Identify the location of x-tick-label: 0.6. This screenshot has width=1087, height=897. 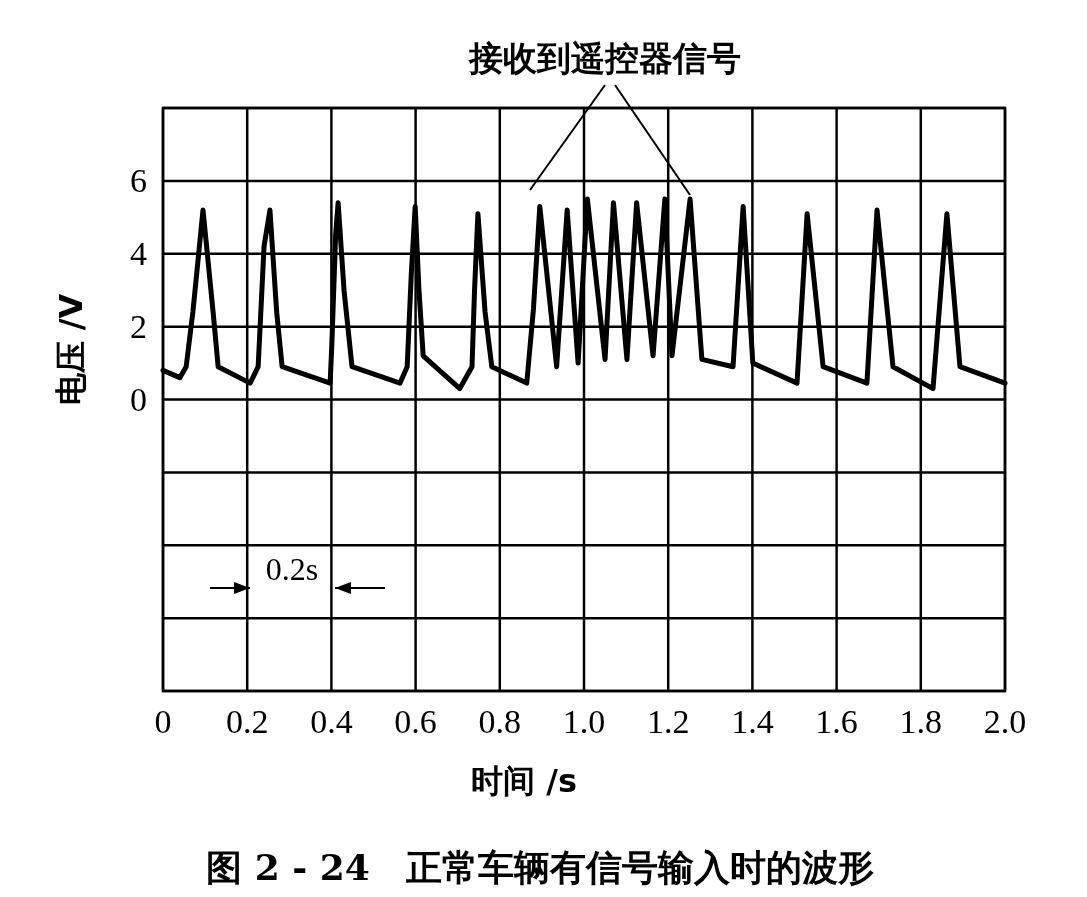
(415, 721).